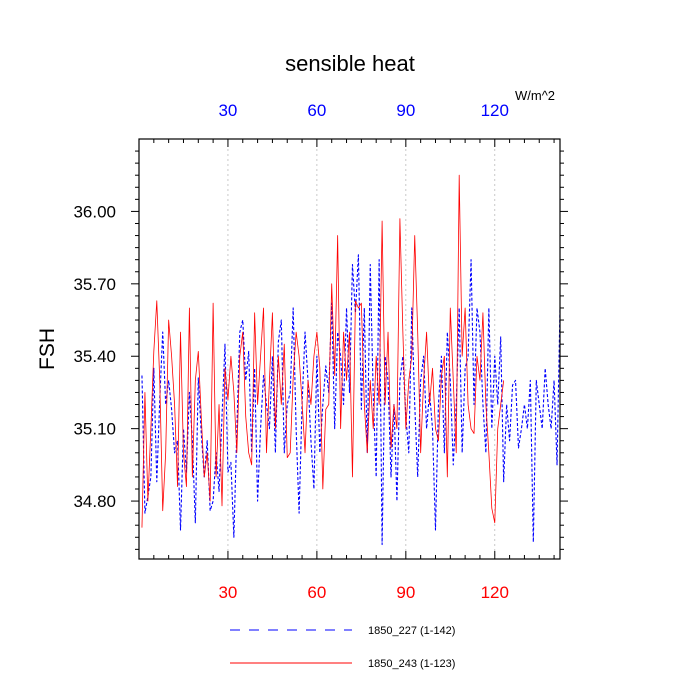  Describe the element at coordinates (411, 631) in the screenshot. I see `legend-label-series-1: 1850_227 (1-142)` at that location.